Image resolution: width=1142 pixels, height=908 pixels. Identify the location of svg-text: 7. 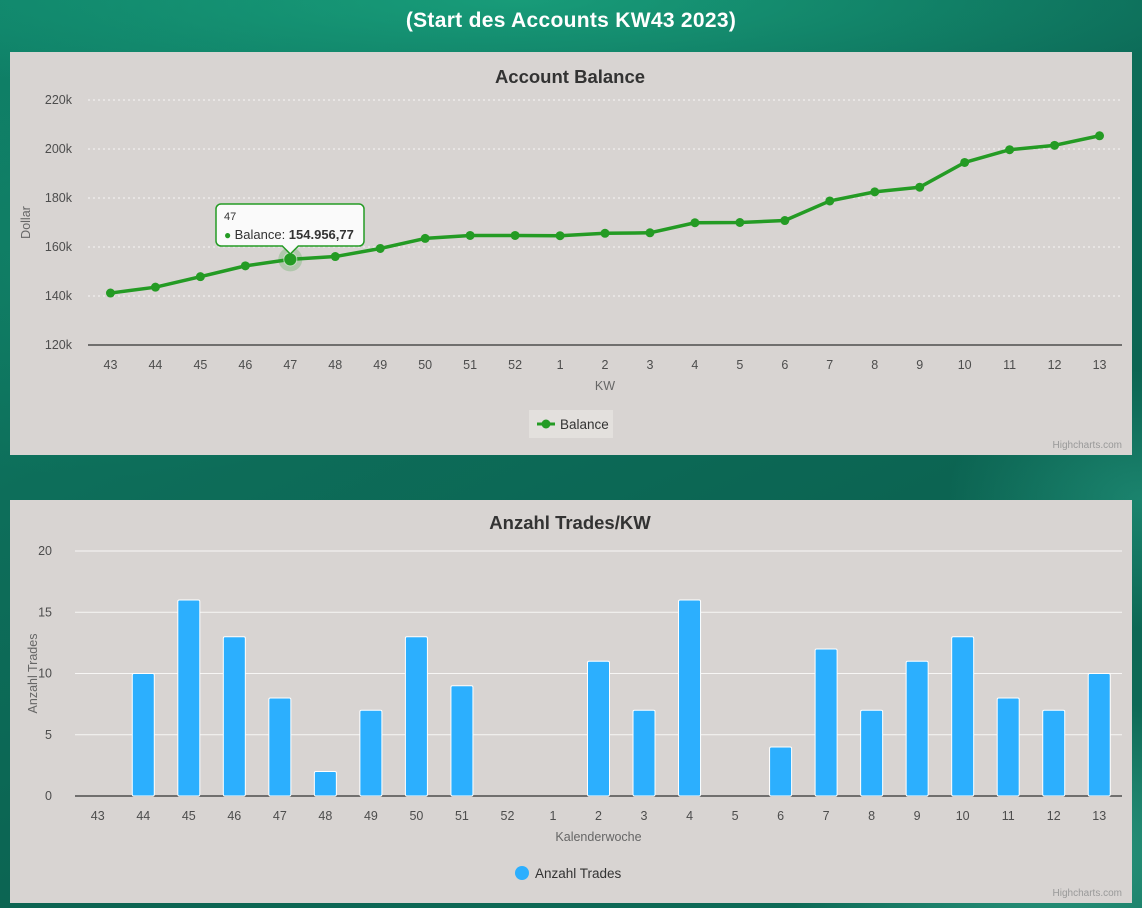
(829, 365).